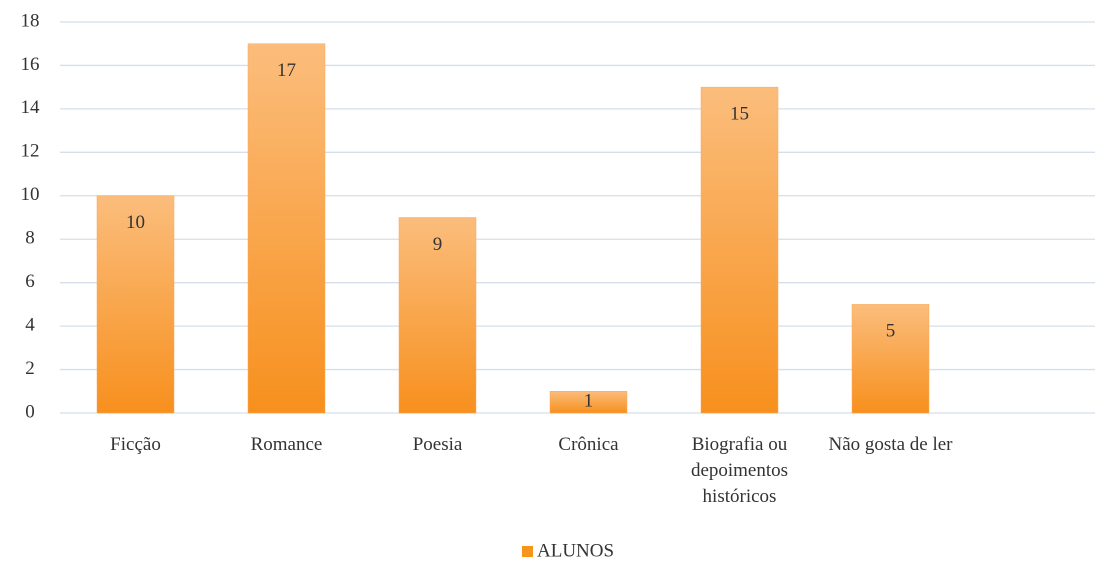  Describe the element at coordinates (739, 470) in the screenshot. I see `x-tick-label: Biografia ou depoimentos históricos` at that location.